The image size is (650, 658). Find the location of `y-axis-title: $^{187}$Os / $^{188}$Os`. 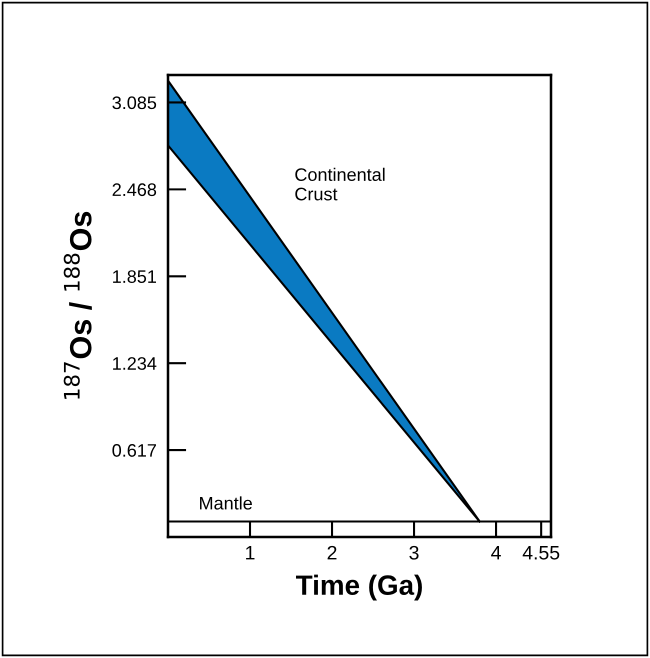

y-axis-title: $^{187}$Os / $^{188}$Os is located at coordinates (78, 305).